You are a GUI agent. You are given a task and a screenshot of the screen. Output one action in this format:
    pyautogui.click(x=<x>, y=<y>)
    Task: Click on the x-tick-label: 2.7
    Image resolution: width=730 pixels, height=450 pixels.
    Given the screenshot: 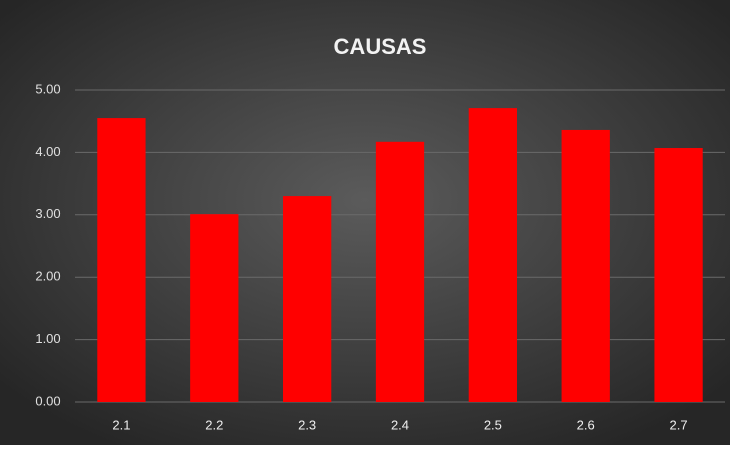 What is the action you would take?
    pyautogui.click(x=679, y=424)
    